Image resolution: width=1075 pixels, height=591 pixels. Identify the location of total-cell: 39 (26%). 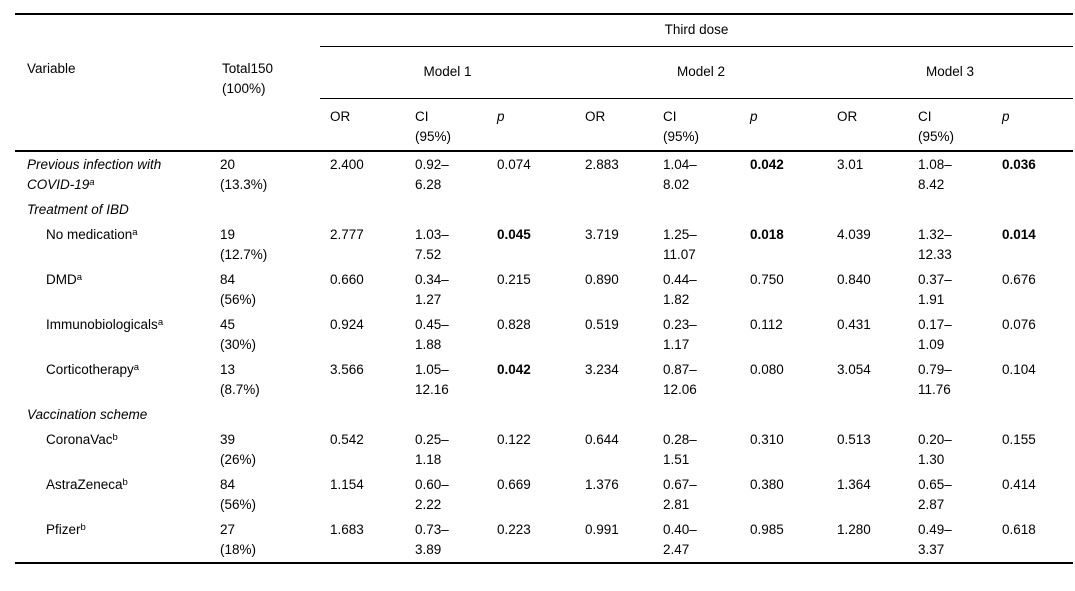
(238, 449).